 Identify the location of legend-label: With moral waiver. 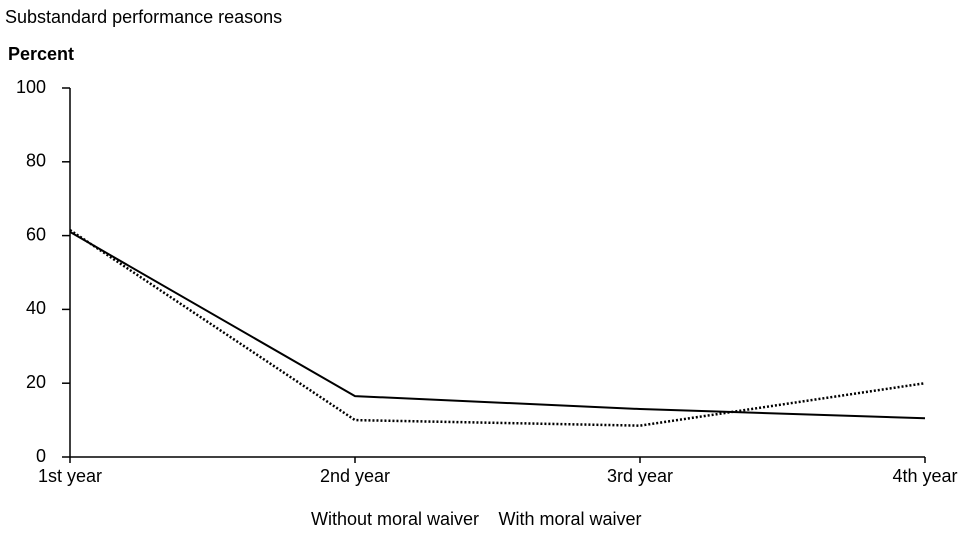
(569, 519).